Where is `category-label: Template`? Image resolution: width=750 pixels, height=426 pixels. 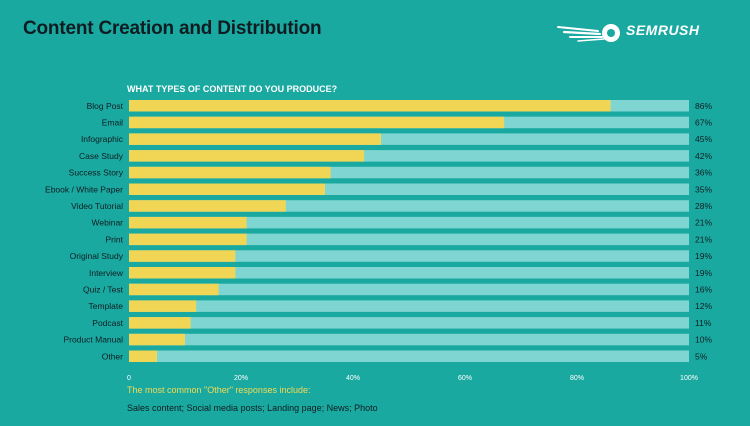
category-label: Template is located at coordinates (106, 306).